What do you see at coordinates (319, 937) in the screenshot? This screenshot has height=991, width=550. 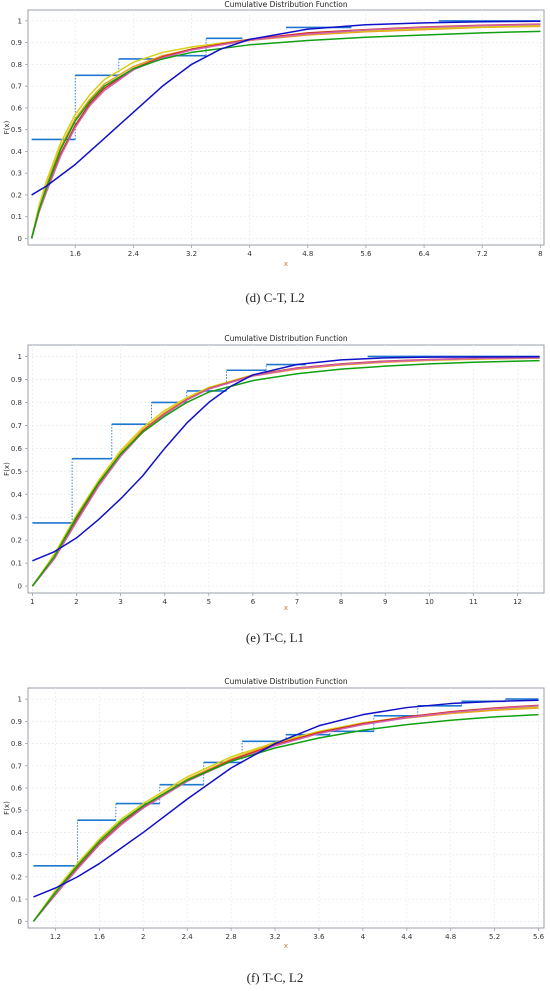 I see `x-tick-label: 3.6` at bounding box center [319, 937].